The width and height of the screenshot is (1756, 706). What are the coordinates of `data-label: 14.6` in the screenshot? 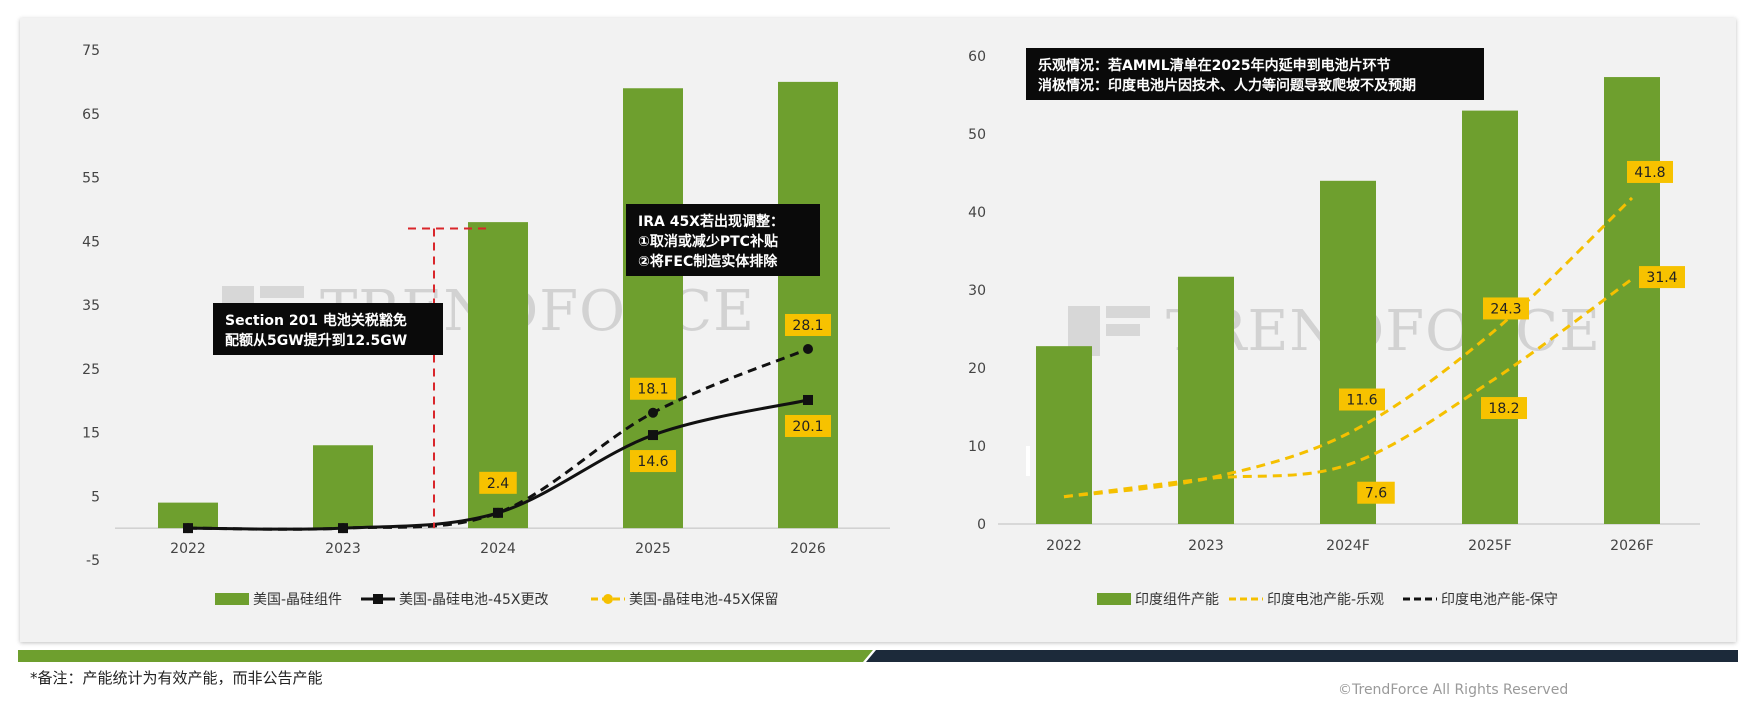 It's located at (652, 462).